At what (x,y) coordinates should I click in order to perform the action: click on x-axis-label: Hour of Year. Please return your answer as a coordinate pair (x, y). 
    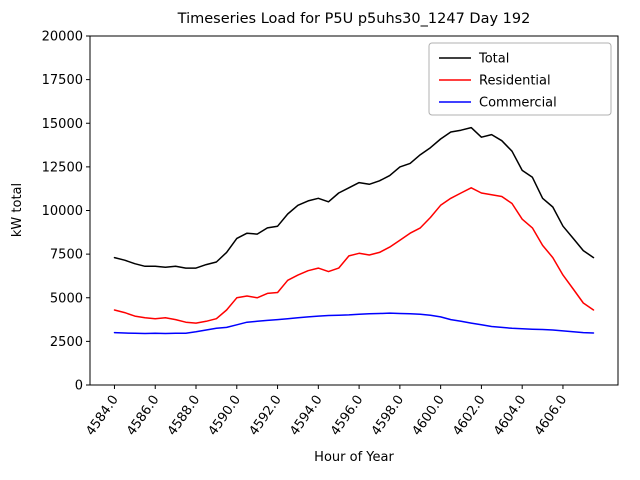
    Looking at the image, I should click on (354, 457).